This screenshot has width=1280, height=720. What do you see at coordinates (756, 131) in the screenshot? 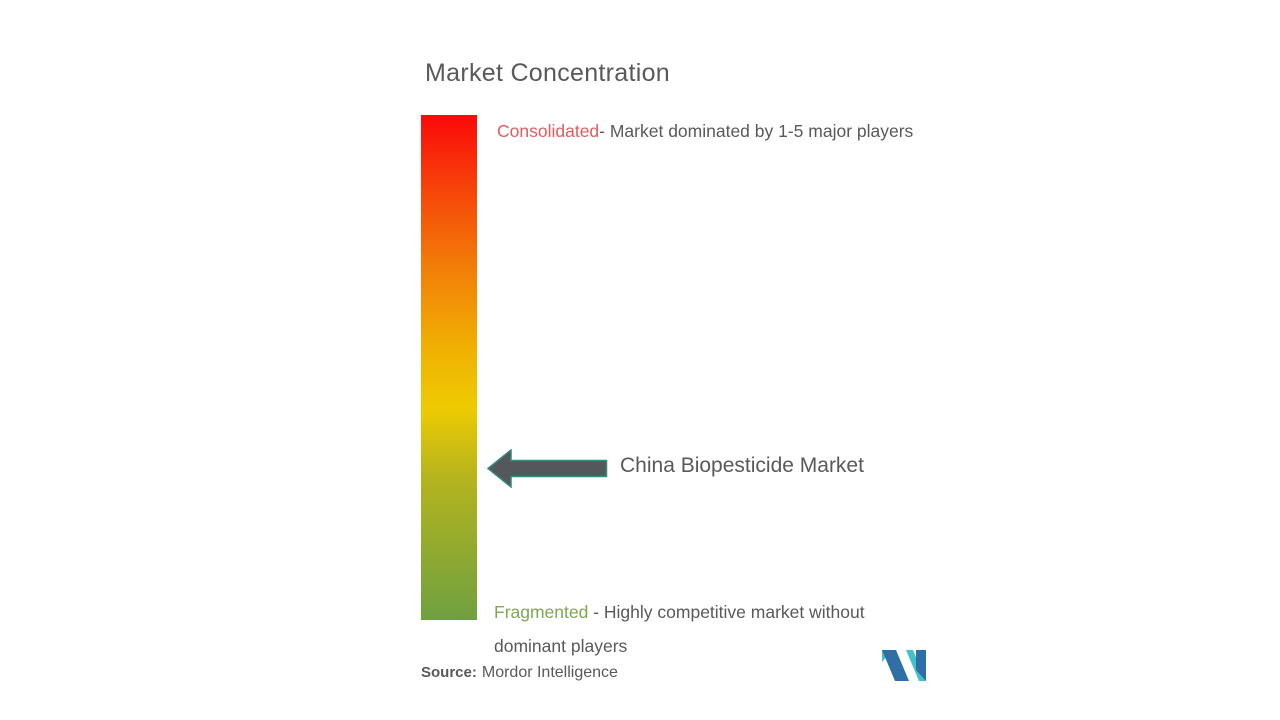
I see `consolidated-description: - Market dominated by 1-5 major players` at bounding box center [756, 131].